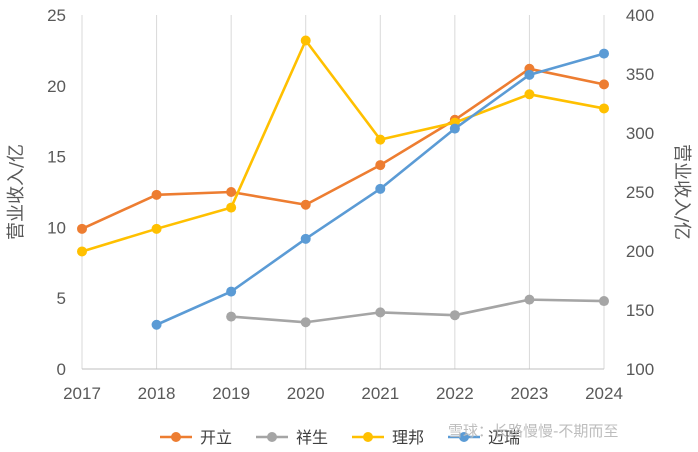  I want to click on point-开立-2019, so click(231, 192).